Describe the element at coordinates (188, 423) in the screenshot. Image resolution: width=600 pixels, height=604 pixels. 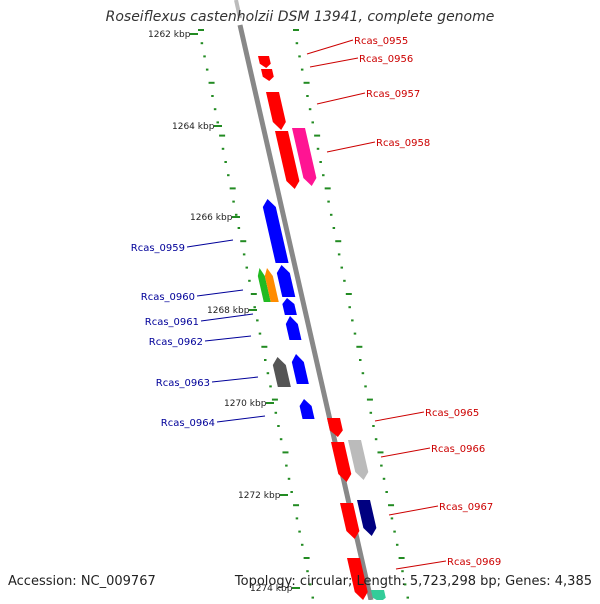
I see `gene-label-rcas-0964: Rcas_0964` at that location.